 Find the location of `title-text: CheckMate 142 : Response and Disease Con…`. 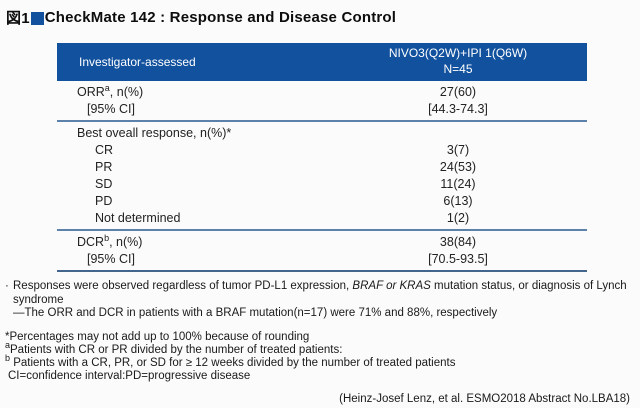

title-text: CheckMate 142 : Response and Disease Con… is located at coordinates (220, 17).